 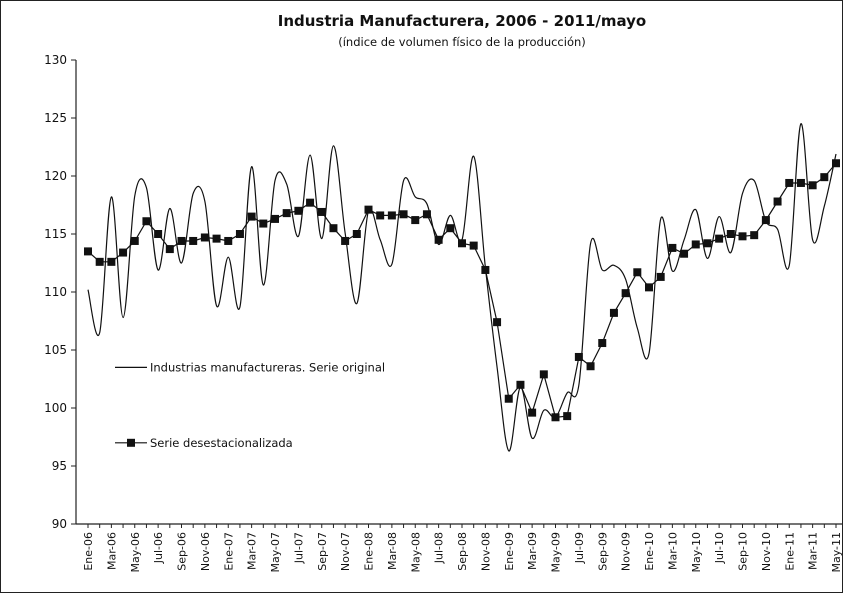 I want to click on x-tick-label: Sep-09, so click(x=602, y=551).